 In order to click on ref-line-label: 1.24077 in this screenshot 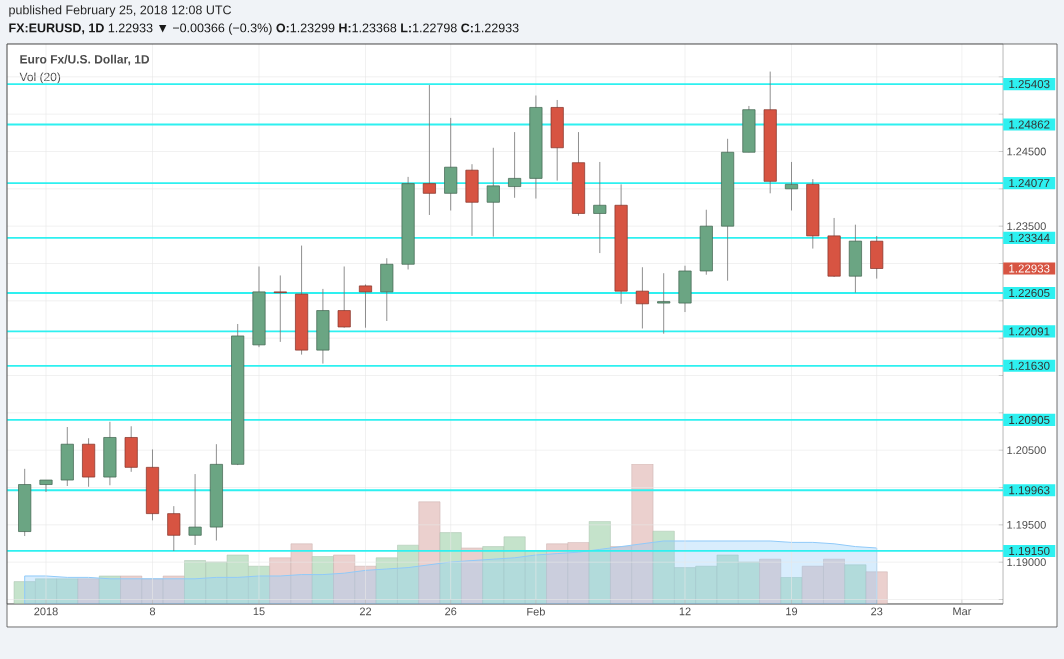, I will do `click(1029, 183)`.